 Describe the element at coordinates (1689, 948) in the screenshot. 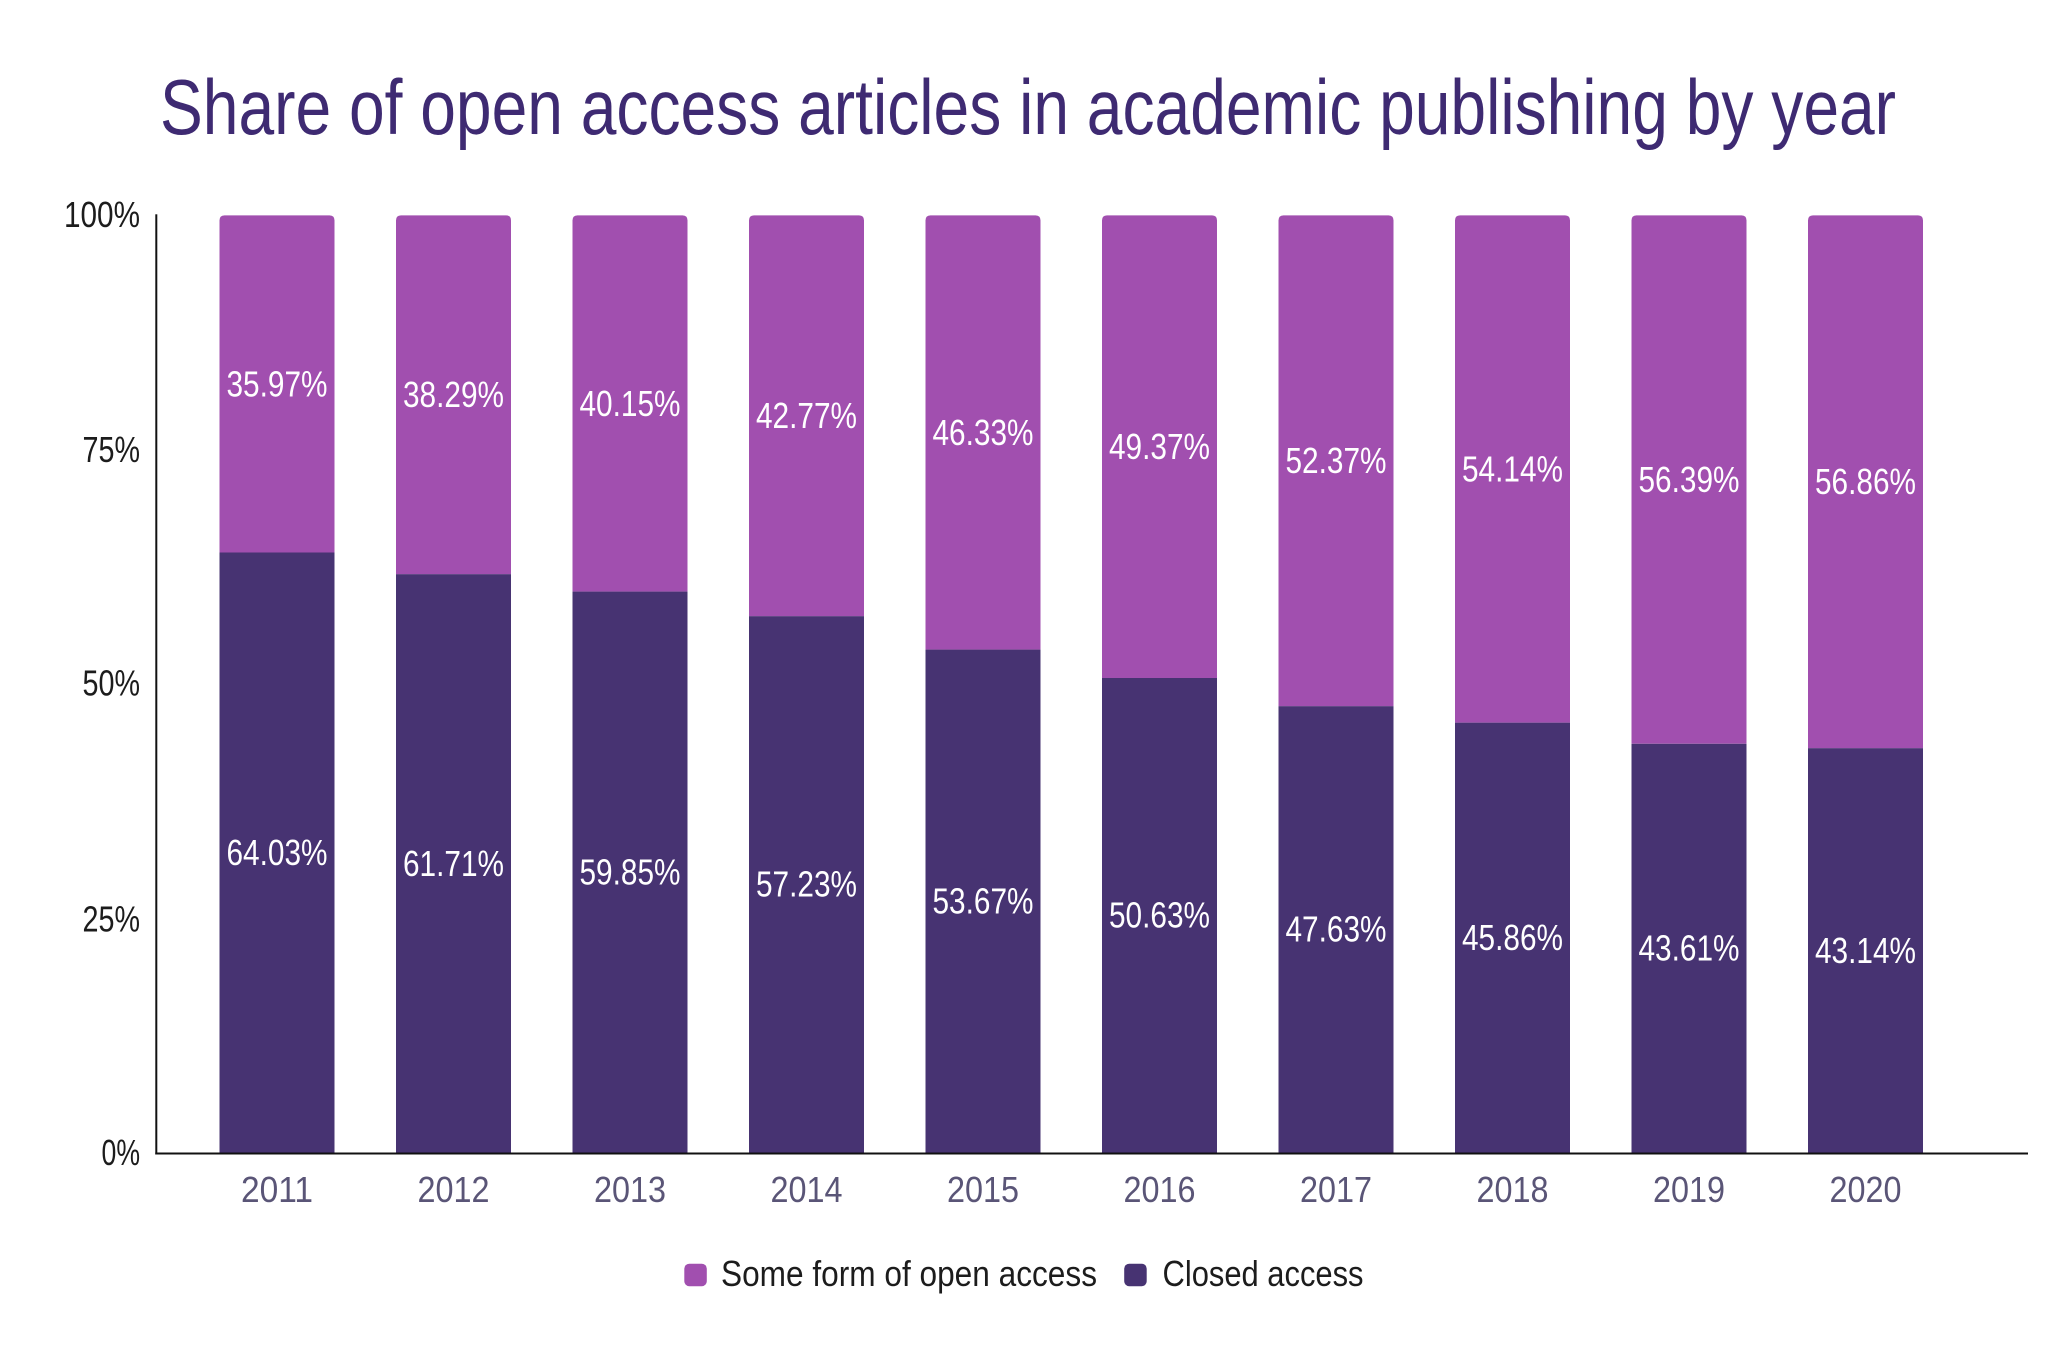

I see `svg-text: 43.61%` at that location.